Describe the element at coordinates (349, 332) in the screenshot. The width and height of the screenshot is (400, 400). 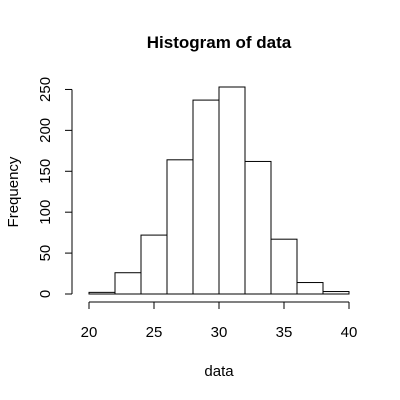
I see `x-tick-label: 40` at that location.